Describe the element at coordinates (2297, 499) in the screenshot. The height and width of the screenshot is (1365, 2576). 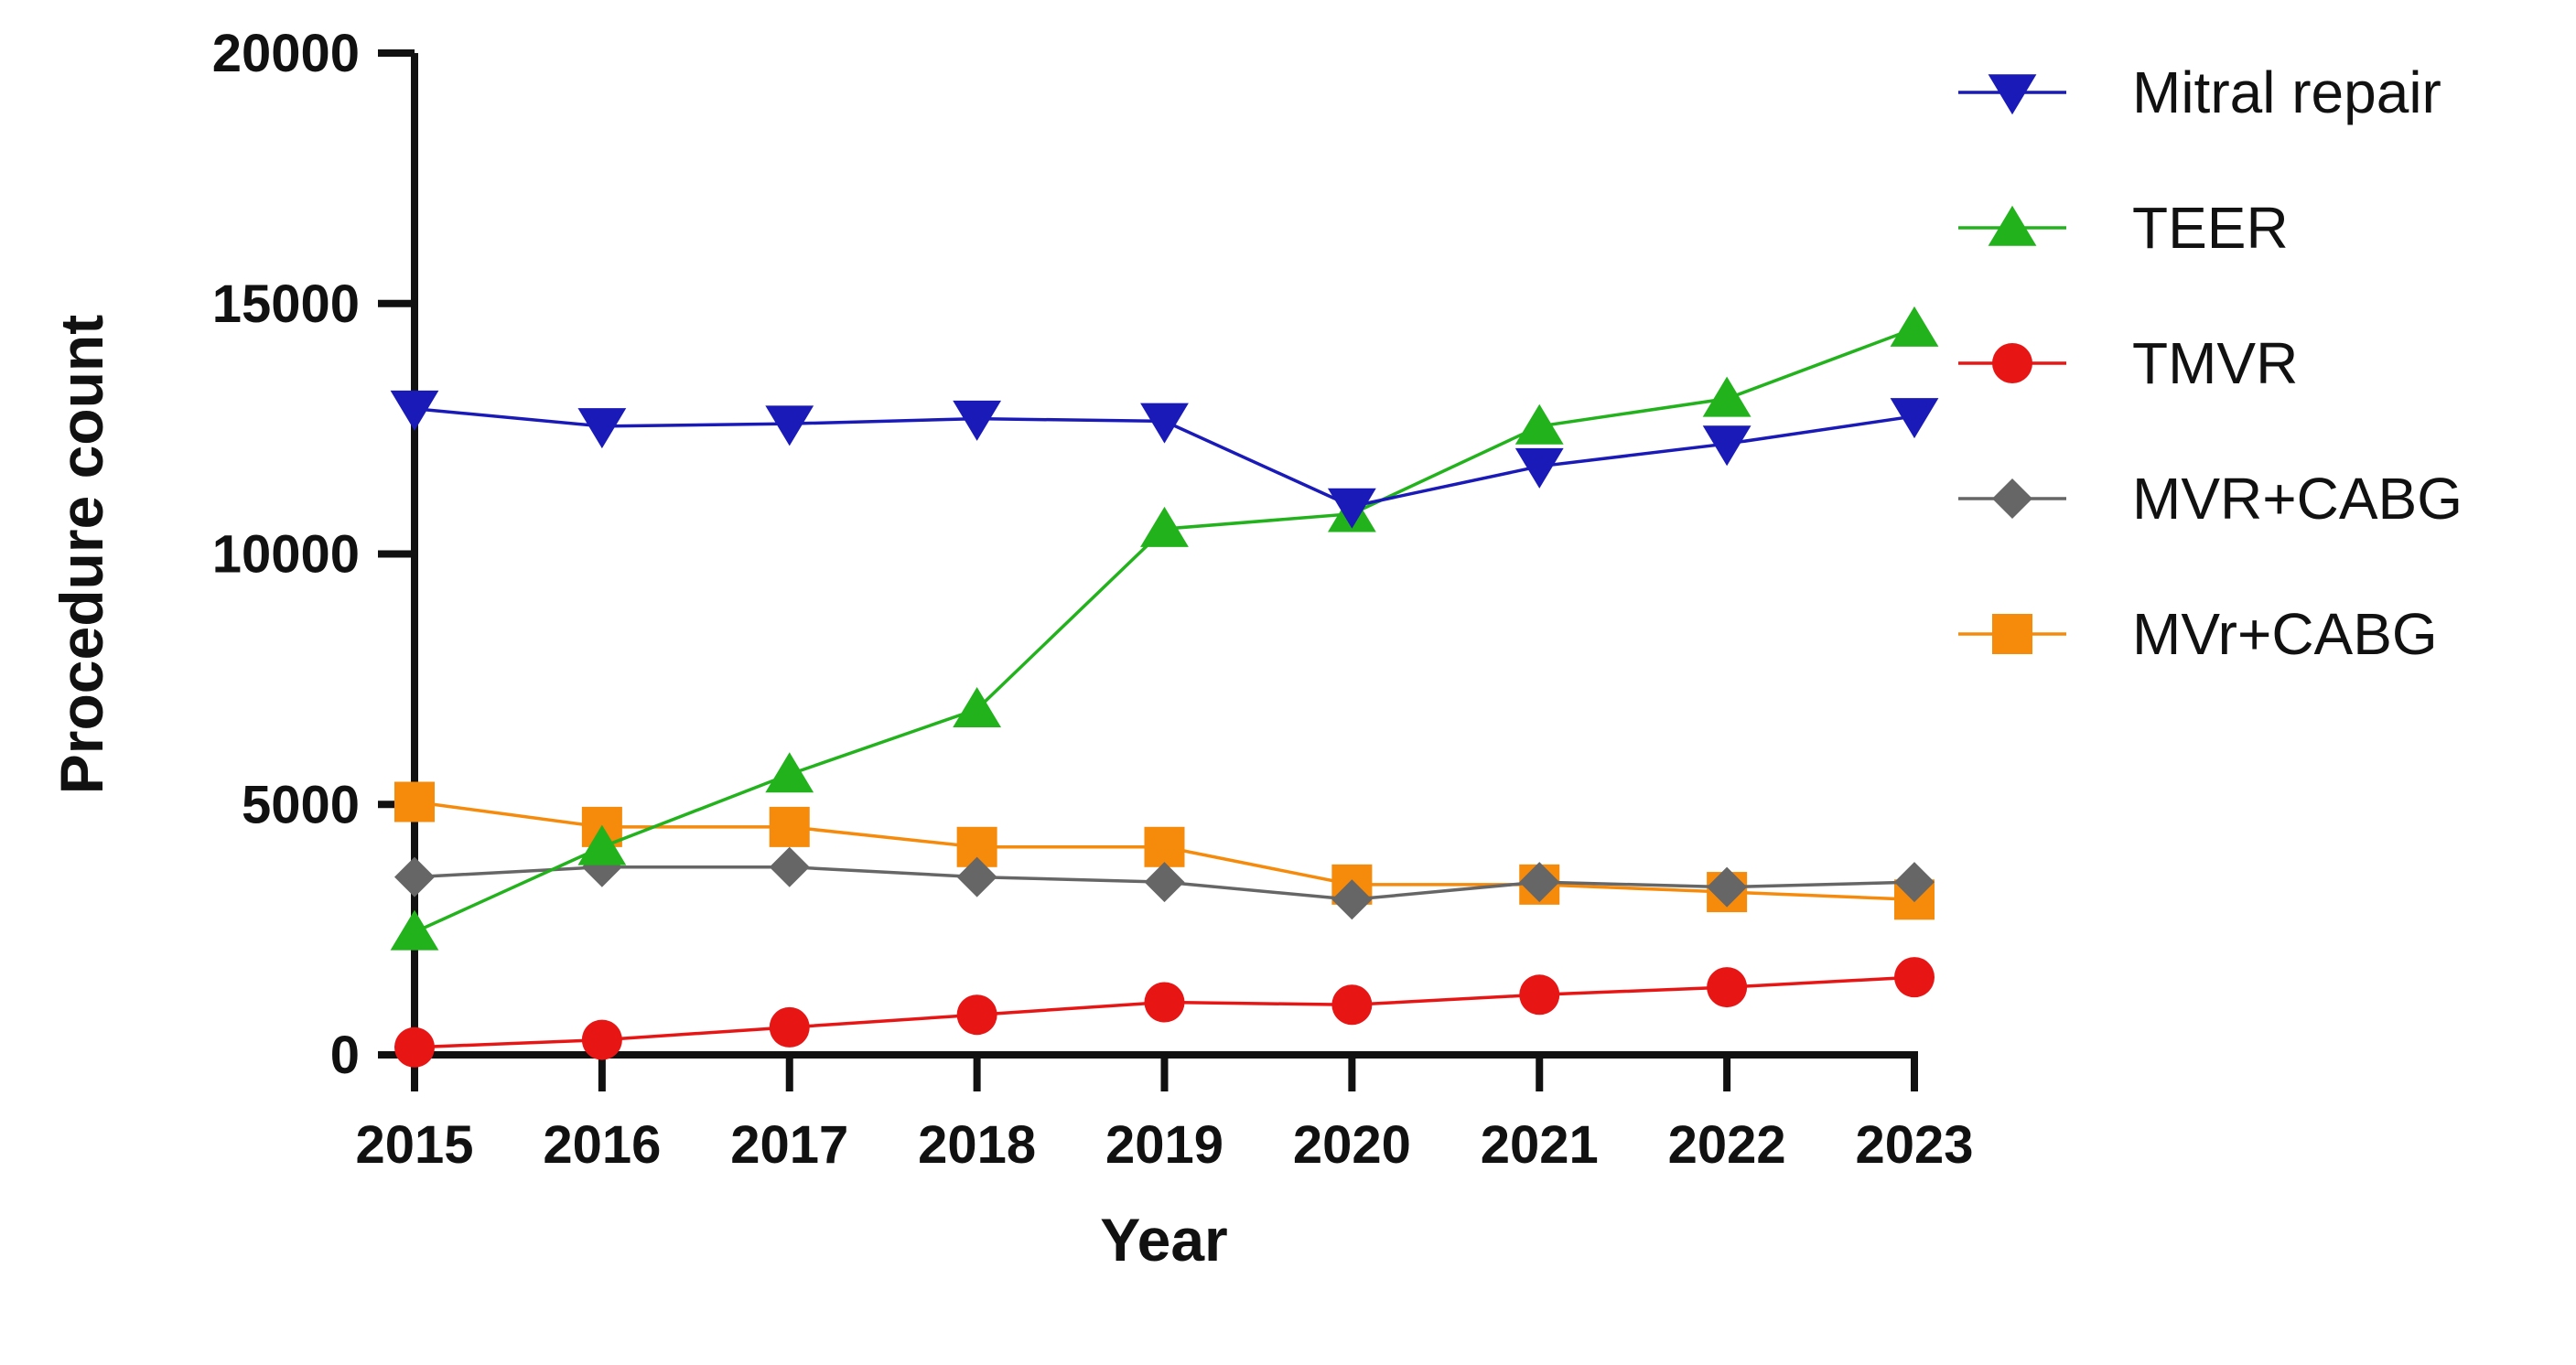
I see `legend-label: MVR+CABG` at that location.